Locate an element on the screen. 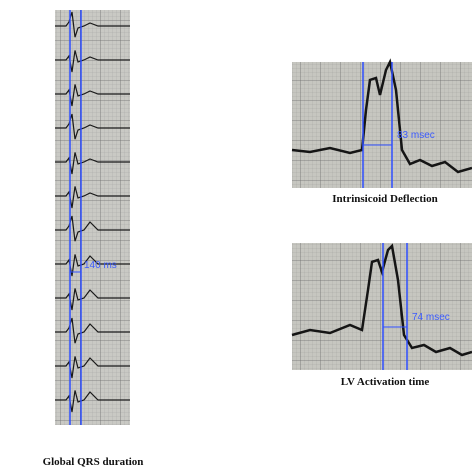 This screenshot has height=470, width=472. strip-grid is located at coordinates (92, 217).